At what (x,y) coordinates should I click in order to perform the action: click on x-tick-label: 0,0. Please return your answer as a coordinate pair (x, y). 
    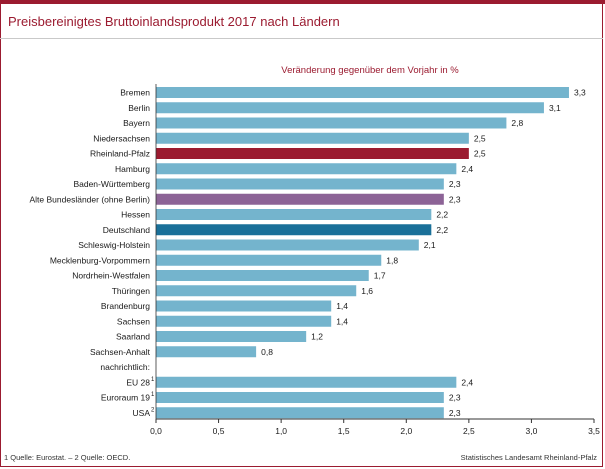
    Looking at the image, I should click on (156, 431).